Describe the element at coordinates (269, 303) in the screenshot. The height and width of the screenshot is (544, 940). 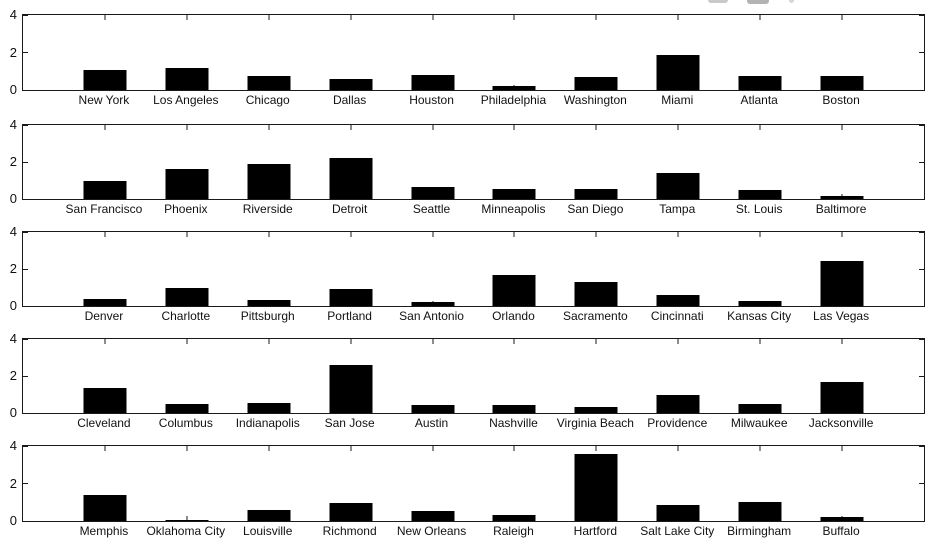
I see `bar-pittsburgh` at that location.